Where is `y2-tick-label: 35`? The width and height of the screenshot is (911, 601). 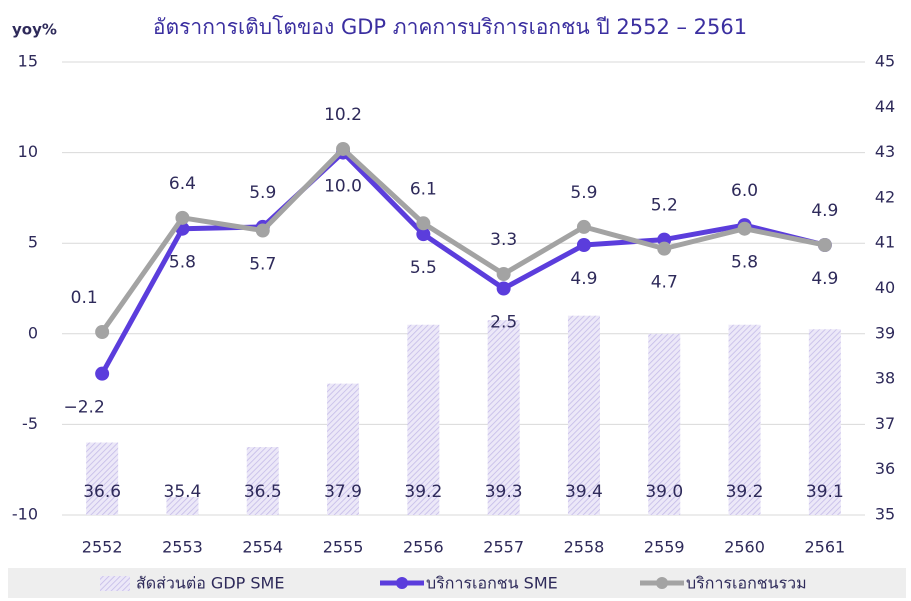
y2-tick-label: 35 is located at coordinates (885, 514).